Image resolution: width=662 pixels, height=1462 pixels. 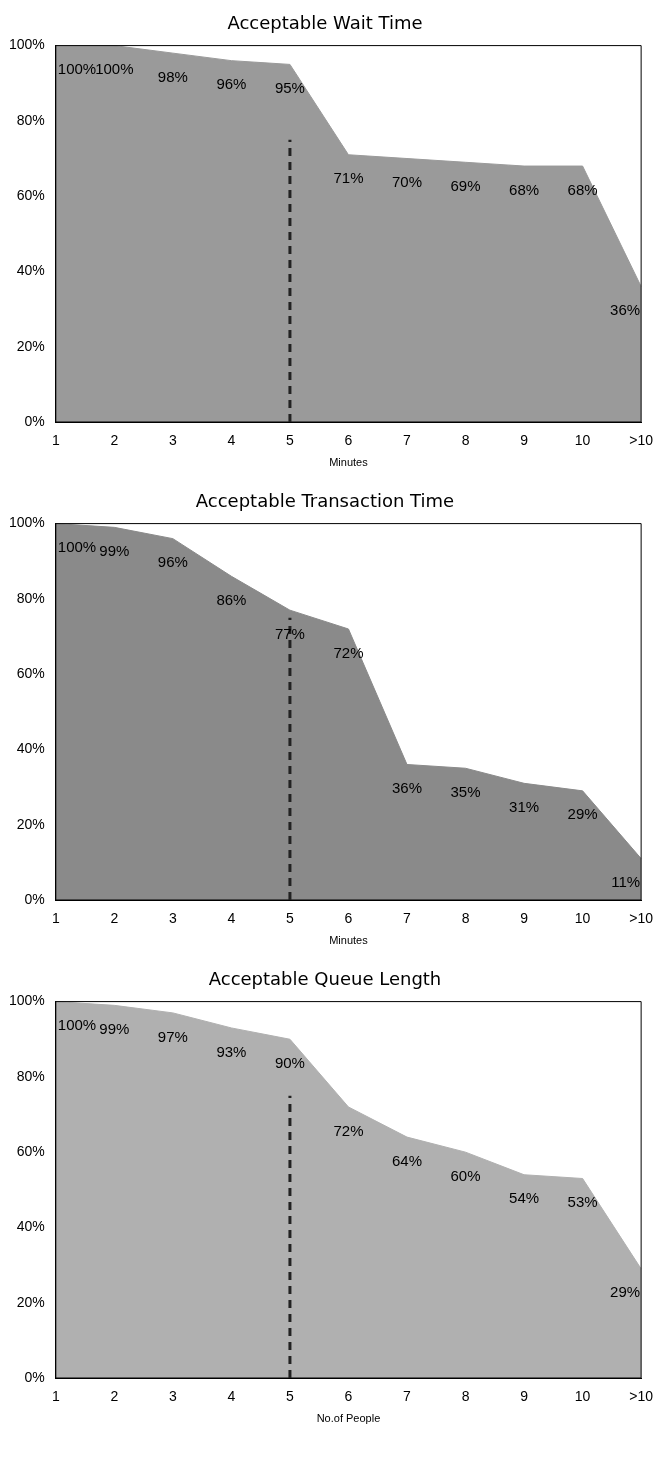 What do you see at coordinates (524, 1198) in the screenshot?
I see `data-label: 54%` at bounding box center [524, 1198].